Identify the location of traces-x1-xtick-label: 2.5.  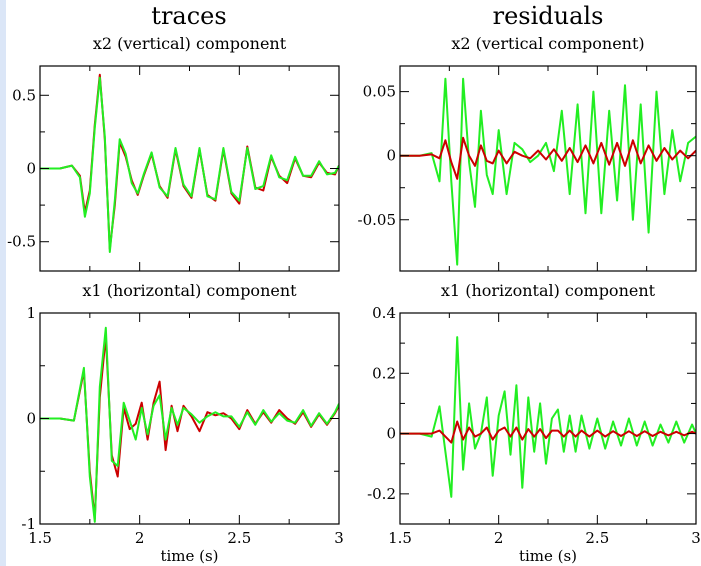
(239, 538).